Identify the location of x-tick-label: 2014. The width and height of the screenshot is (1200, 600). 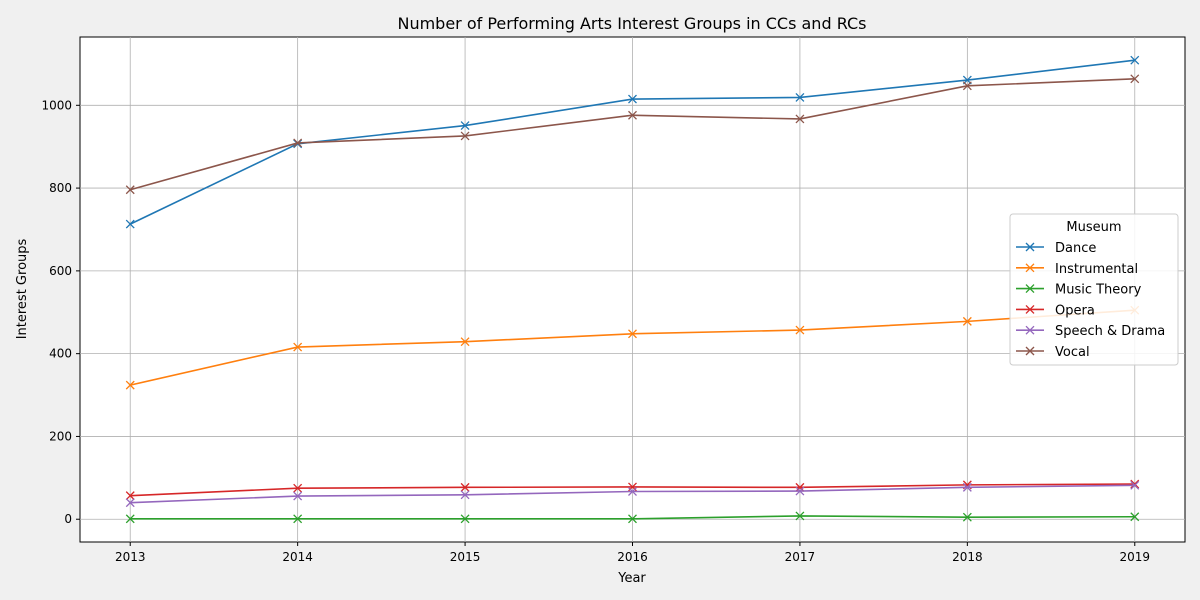
(297, 557).